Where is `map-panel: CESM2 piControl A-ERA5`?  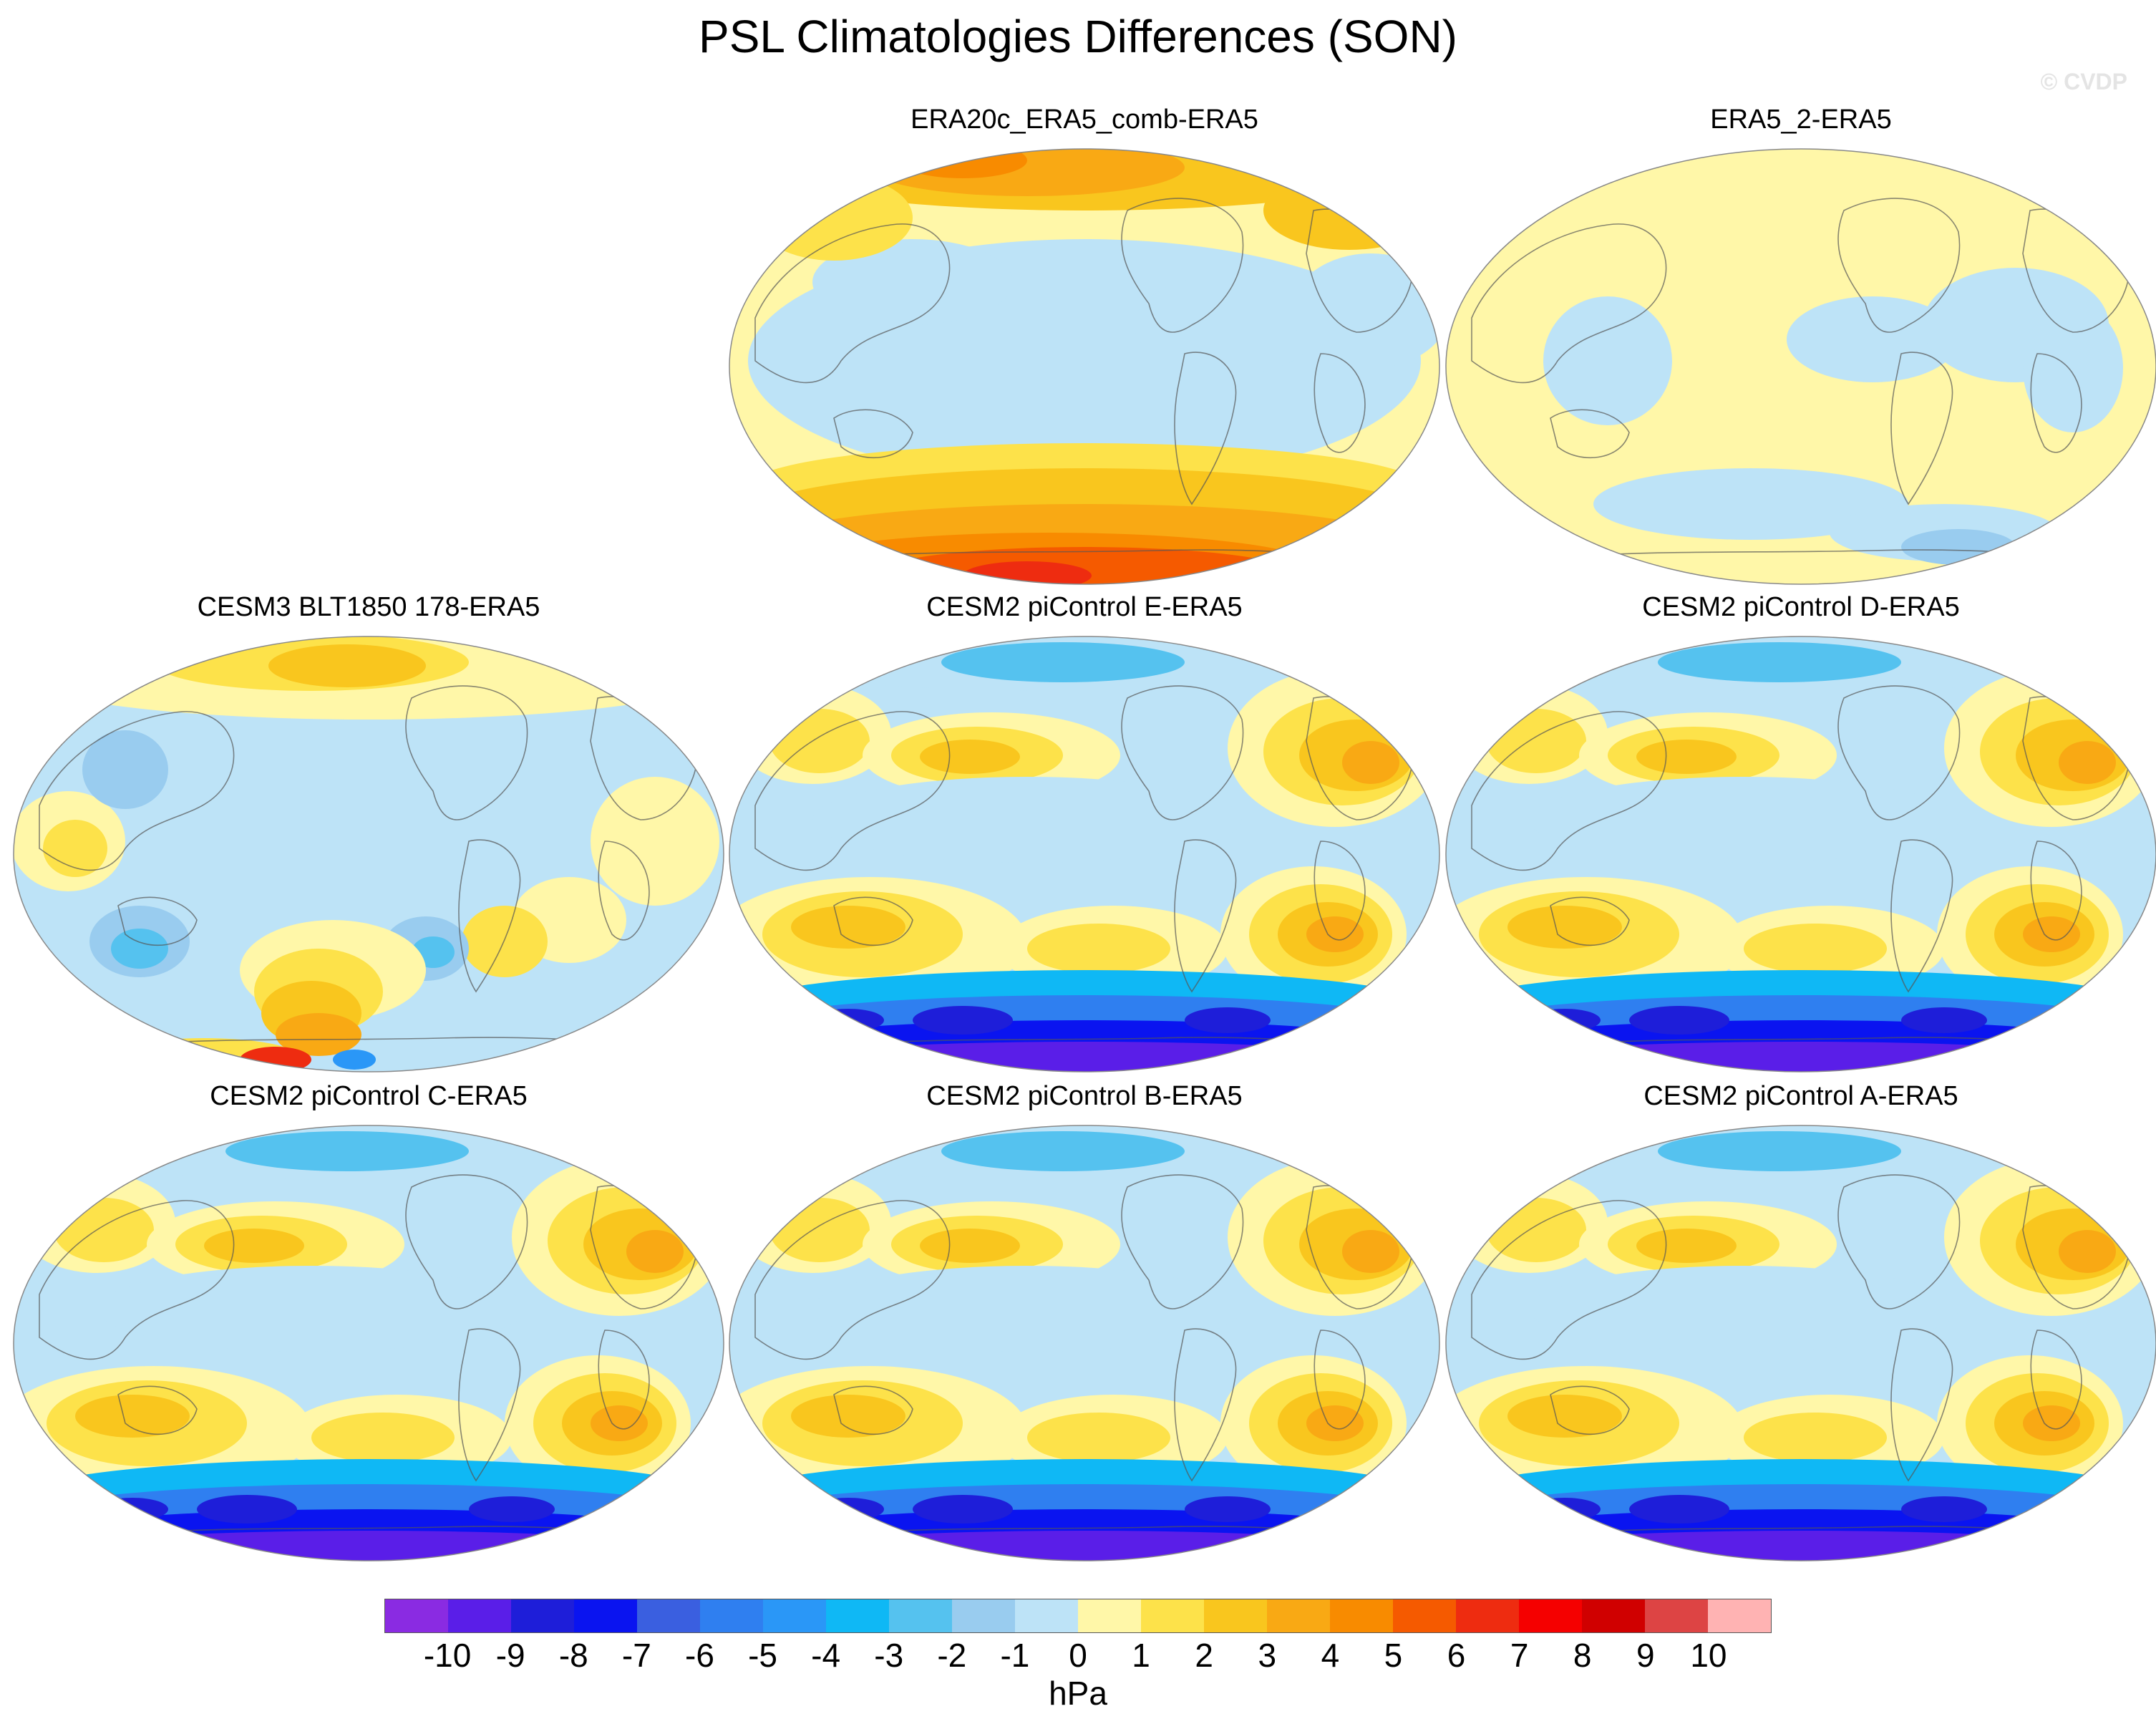
map-panel: CESM2 piControl A-ERA5 is located at coordinates (1800, 1324).